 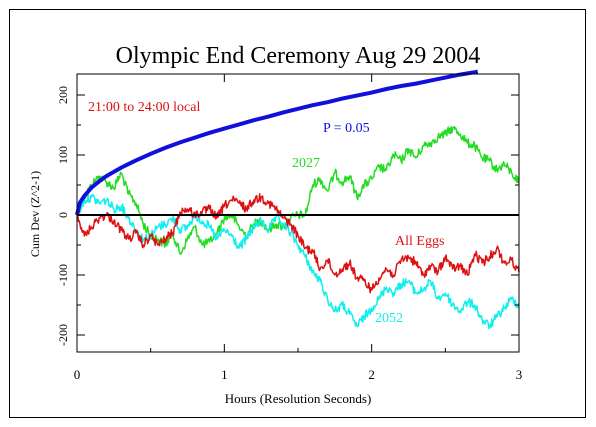 I want to click on x-tick-label: 0, so click(x=77, y=374).